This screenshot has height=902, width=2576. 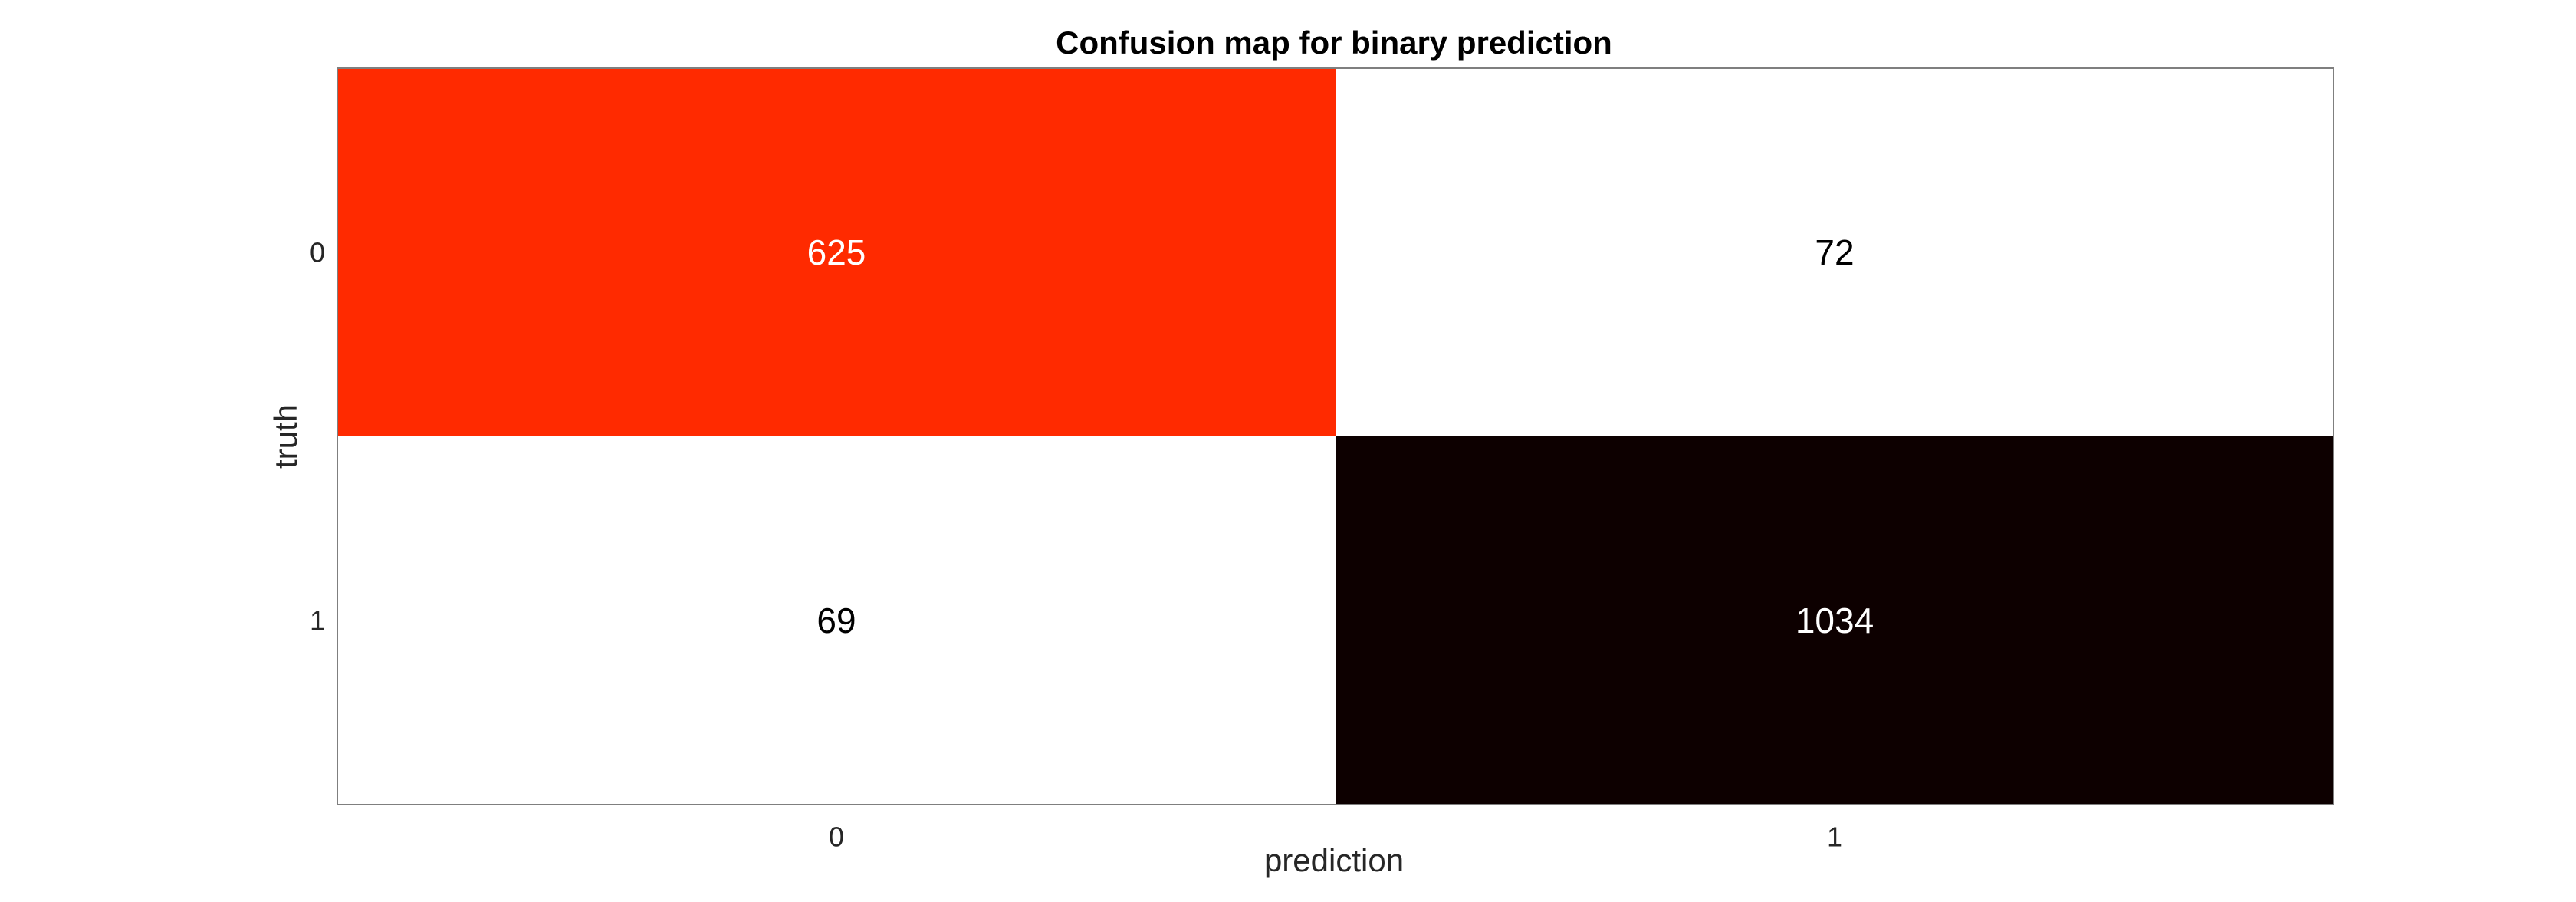 I want to click on cell-value-label-r0-c0: 625, so click(x=837, y=252).